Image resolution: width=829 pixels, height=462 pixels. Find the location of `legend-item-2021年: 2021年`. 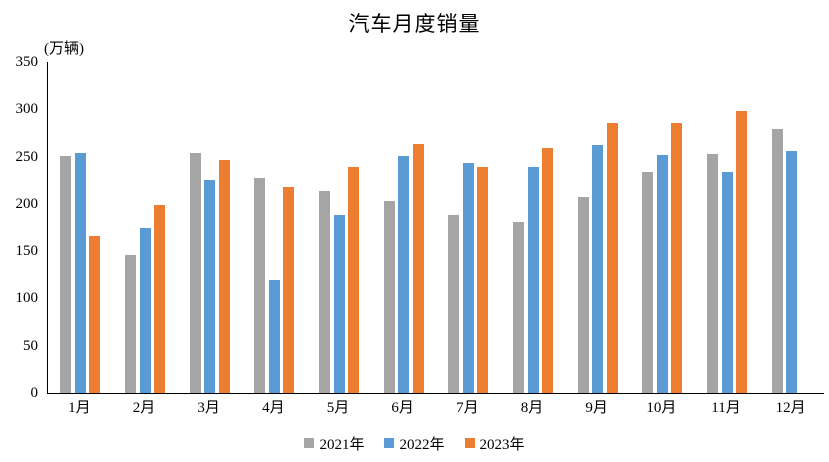

legend-item-2021年: 2021年 is located at coordinates (334, 443).